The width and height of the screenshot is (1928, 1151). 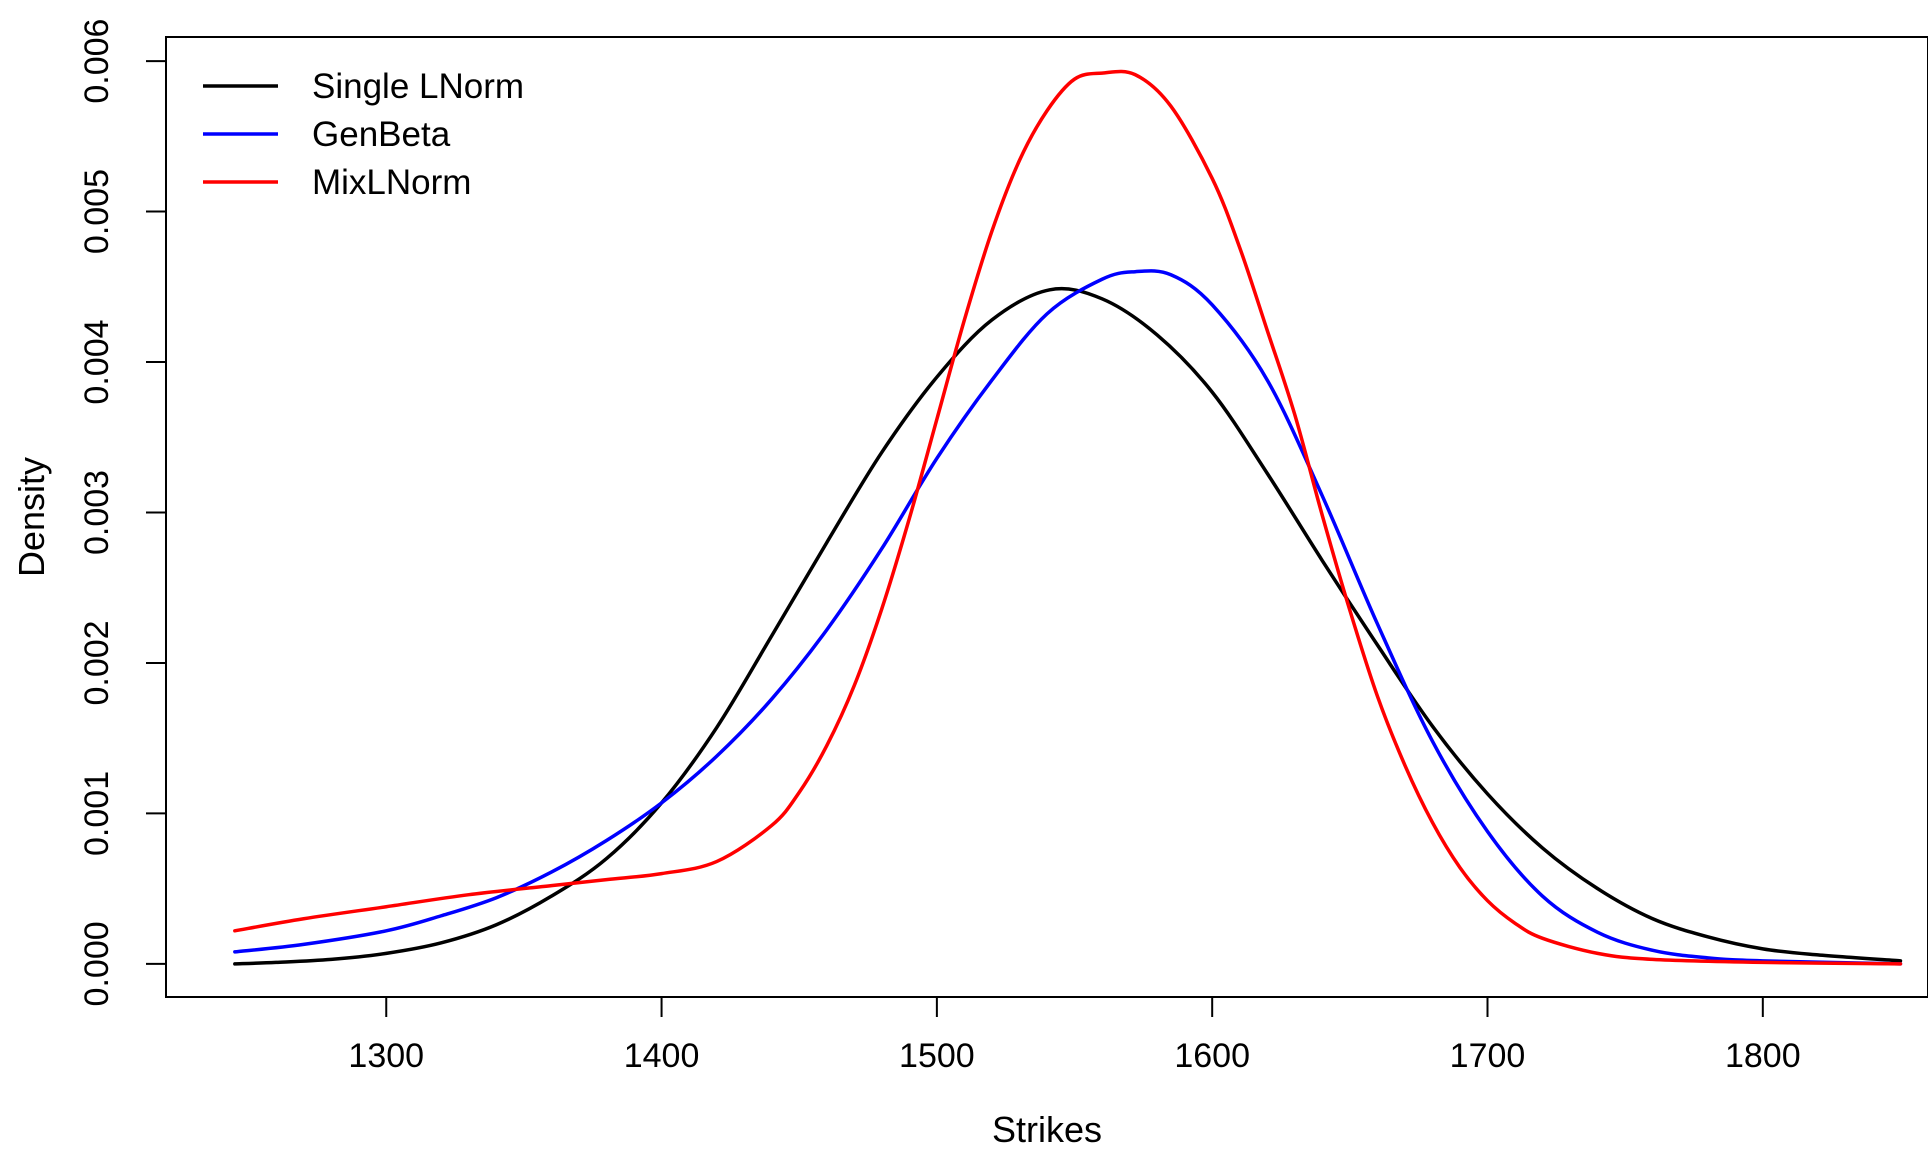 What do you see at coordinates (381, 134) in the screenshot?
I see `legend-label: GenBeta` at bounding box center [381, 134].